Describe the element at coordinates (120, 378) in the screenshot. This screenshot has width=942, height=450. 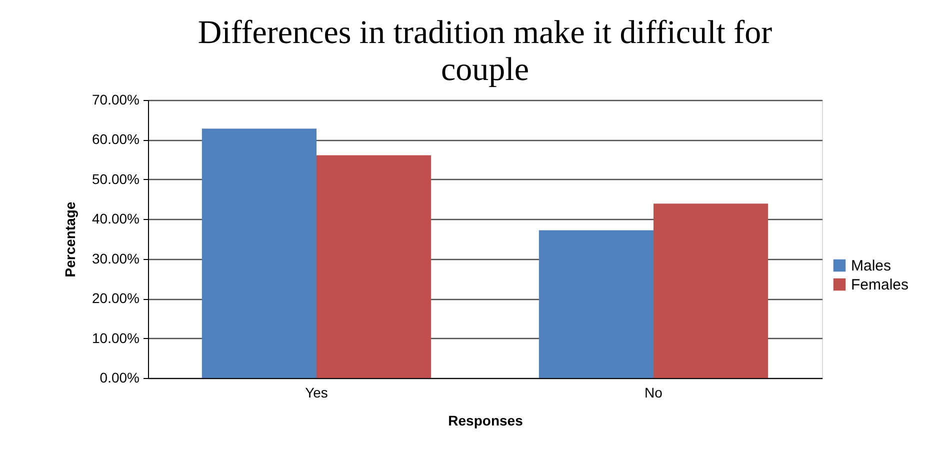
I see `y-tick-label: 0.00%` at that location.